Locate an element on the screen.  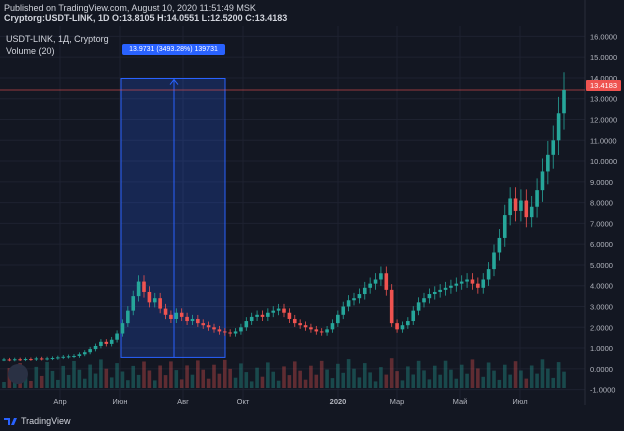
x-tick-label: Май is located at coordinates (460, 401).